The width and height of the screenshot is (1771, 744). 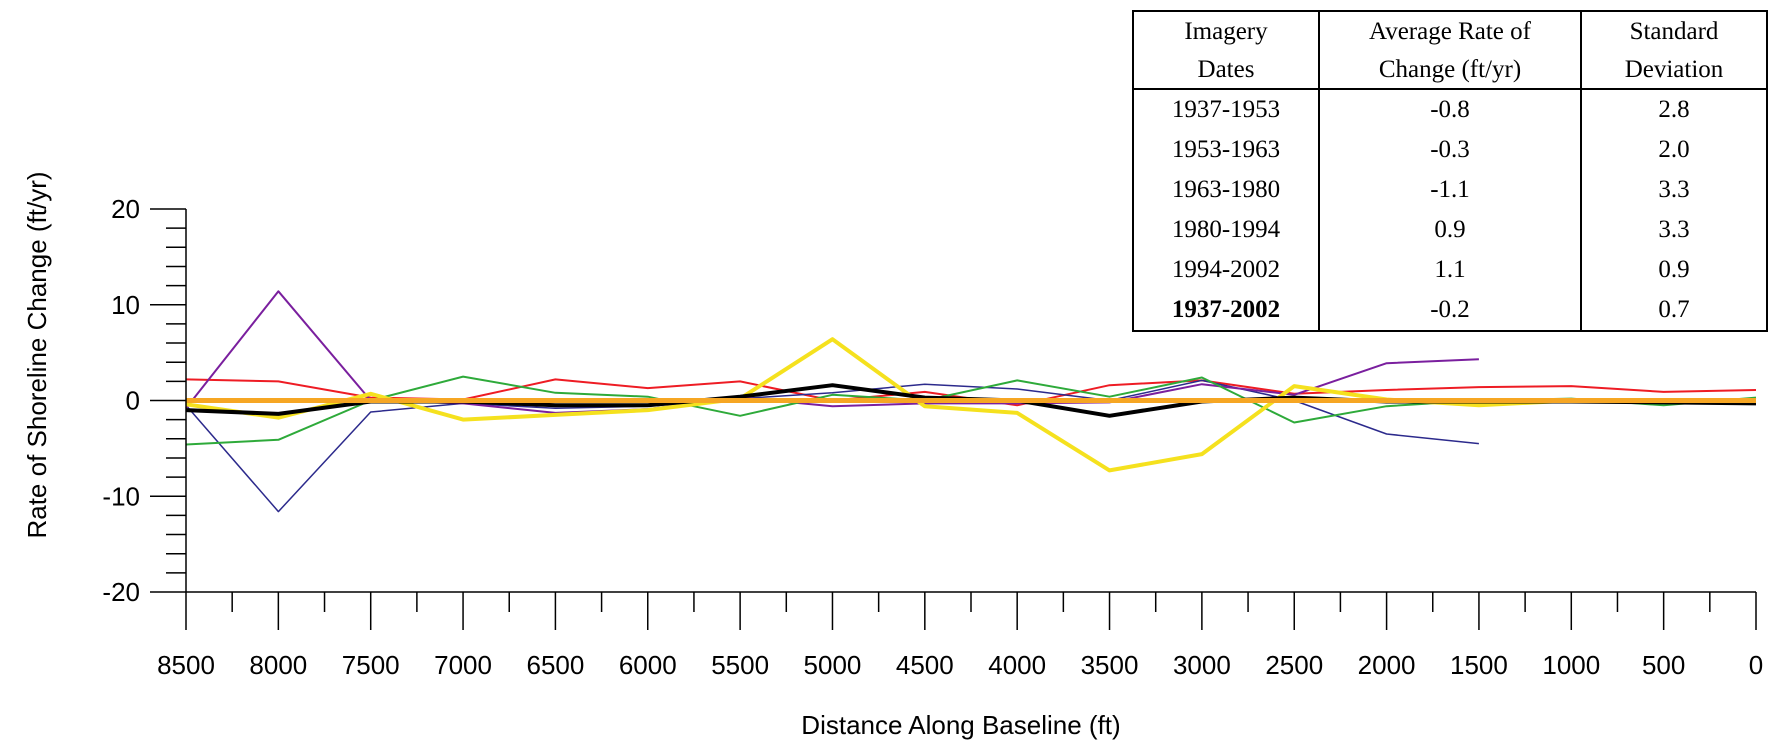 What do you see at coordinates (1226, 150) in the screenshot?
I see `cell-dates: 1953-1963` at bounding box center [1226, 150].